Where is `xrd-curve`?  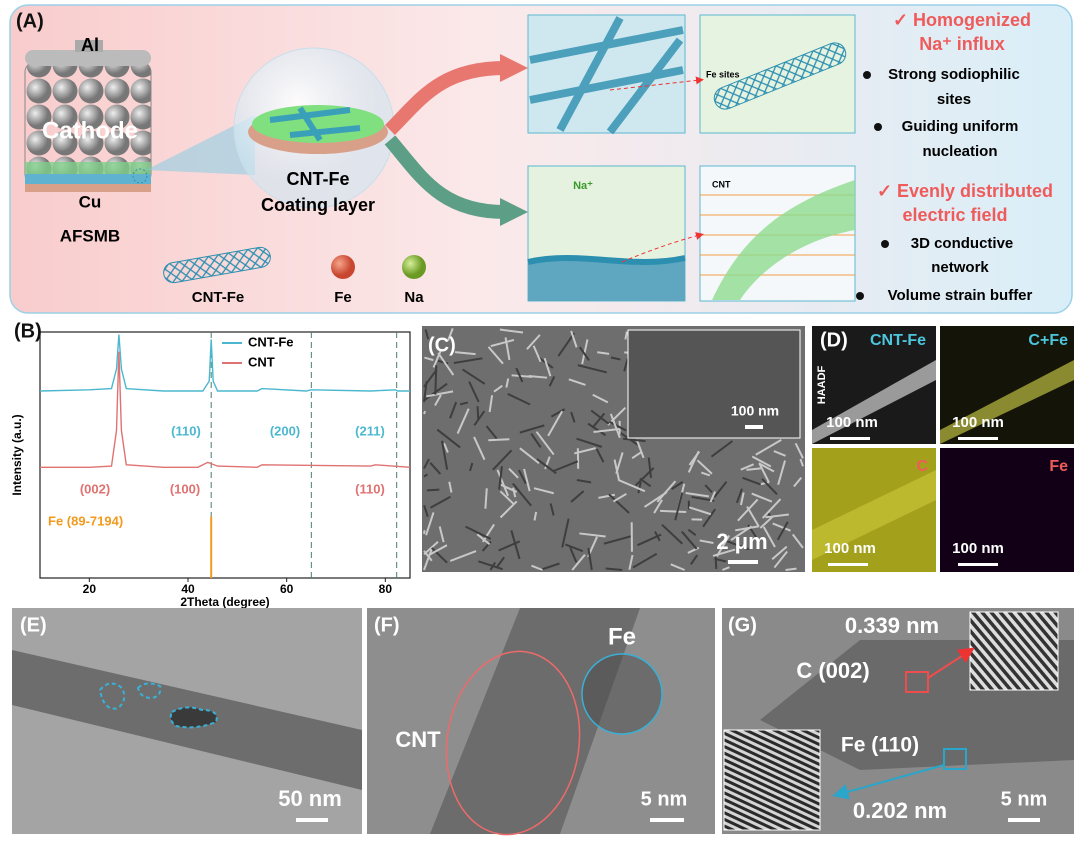 xrd-curve is located at coordinates (225, 410).